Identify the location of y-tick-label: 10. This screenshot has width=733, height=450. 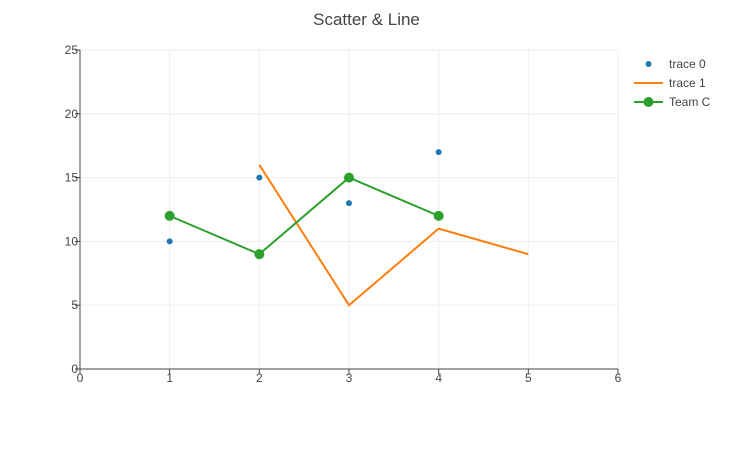
(72, 241).